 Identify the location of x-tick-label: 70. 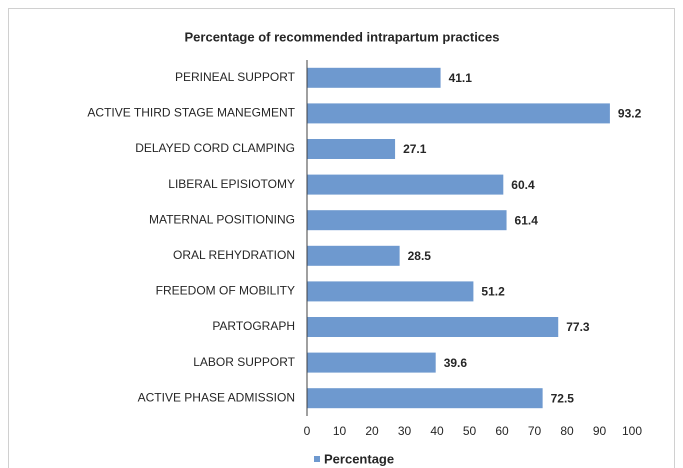
(535, 431).